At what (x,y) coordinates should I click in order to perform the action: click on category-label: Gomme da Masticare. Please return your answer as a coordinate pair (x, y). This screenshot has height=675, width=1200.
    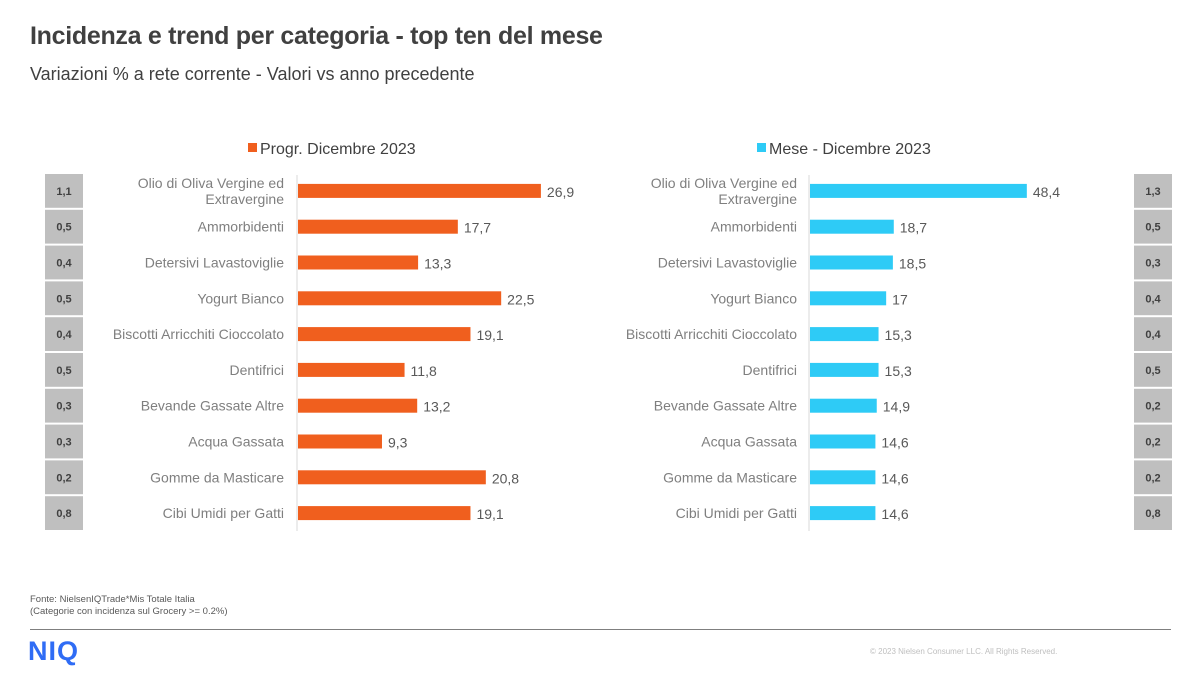
    Looking at the image, I should click on (730, 477).